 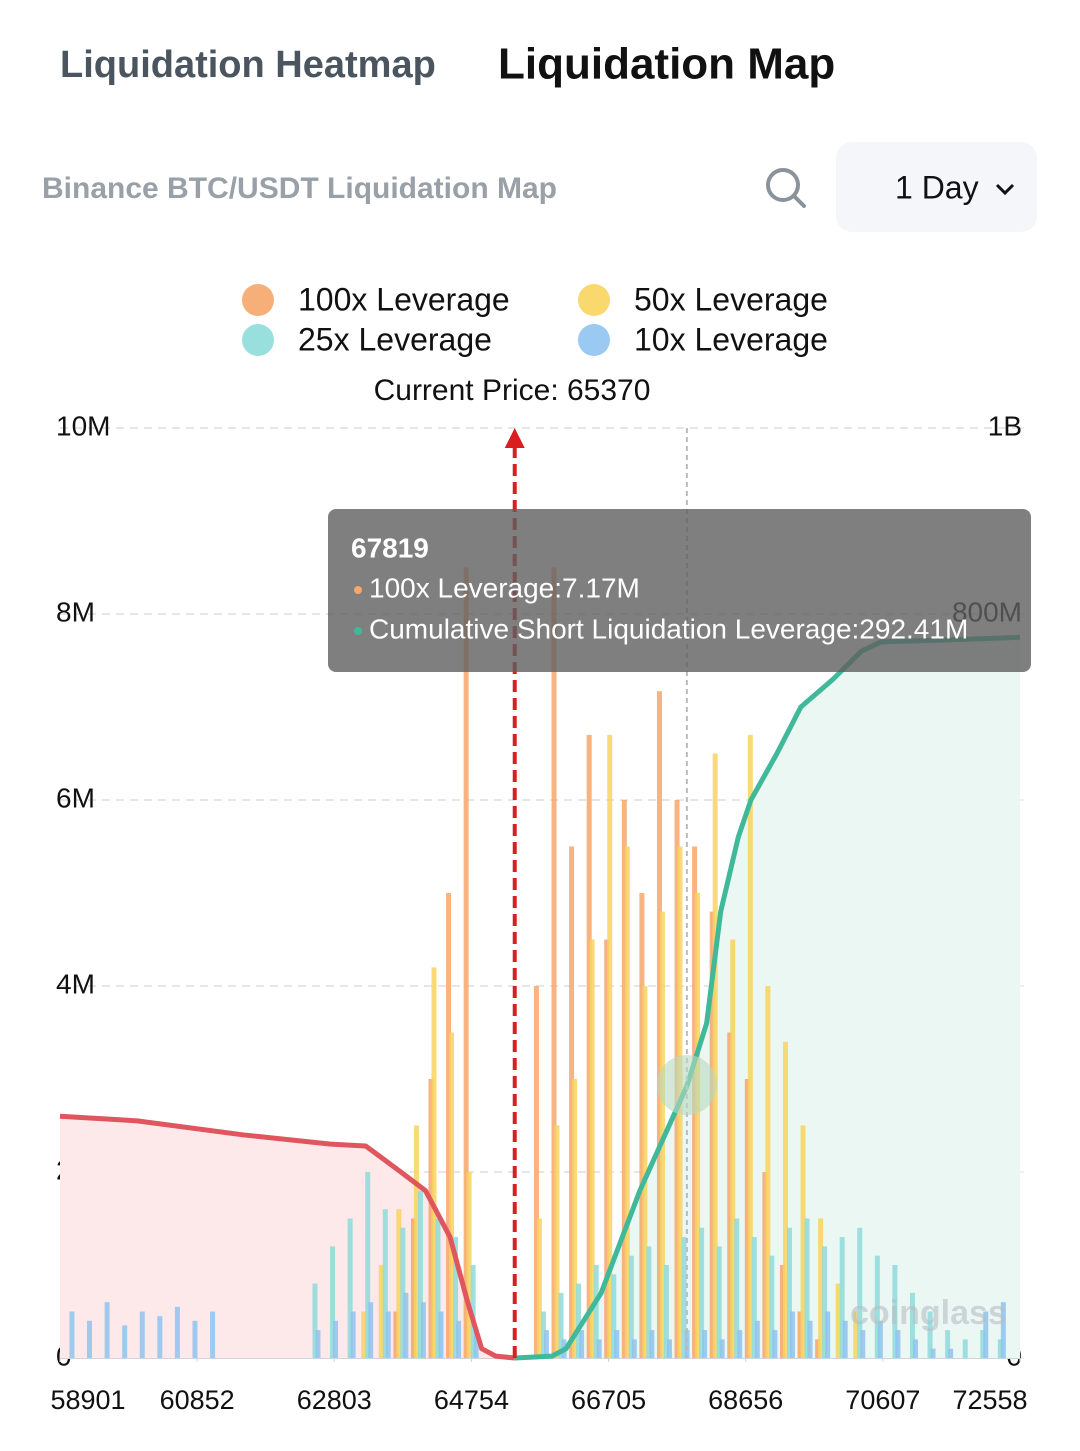 I want to click on y-tick-label: 8M, so click(x=75, y=611).